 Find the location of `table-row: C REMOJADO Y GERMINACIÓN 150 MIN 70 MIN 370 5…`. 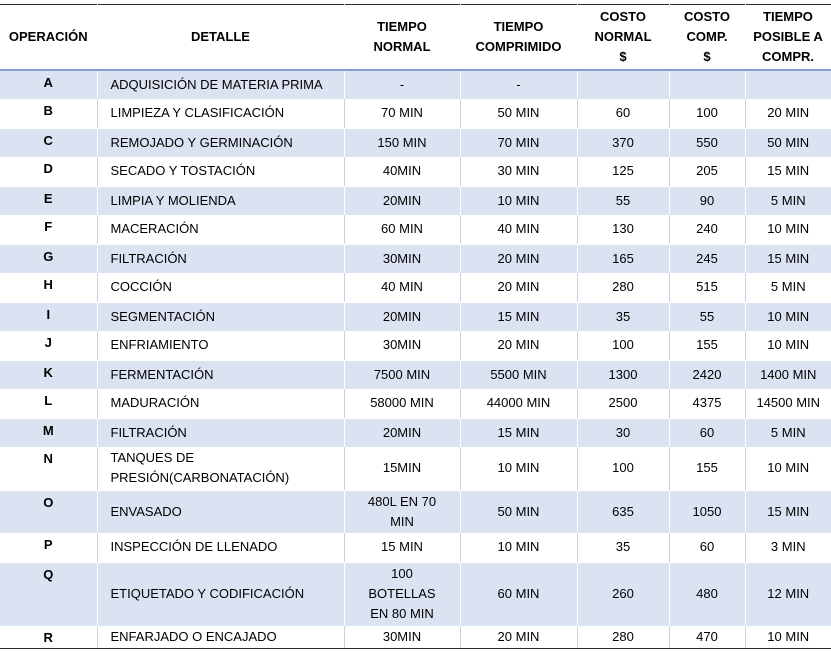

table-row: C REMOJADO Y GERMINACIÓN 150 MIN 70 MIN 370 5… is located at coordinates (415, 142).